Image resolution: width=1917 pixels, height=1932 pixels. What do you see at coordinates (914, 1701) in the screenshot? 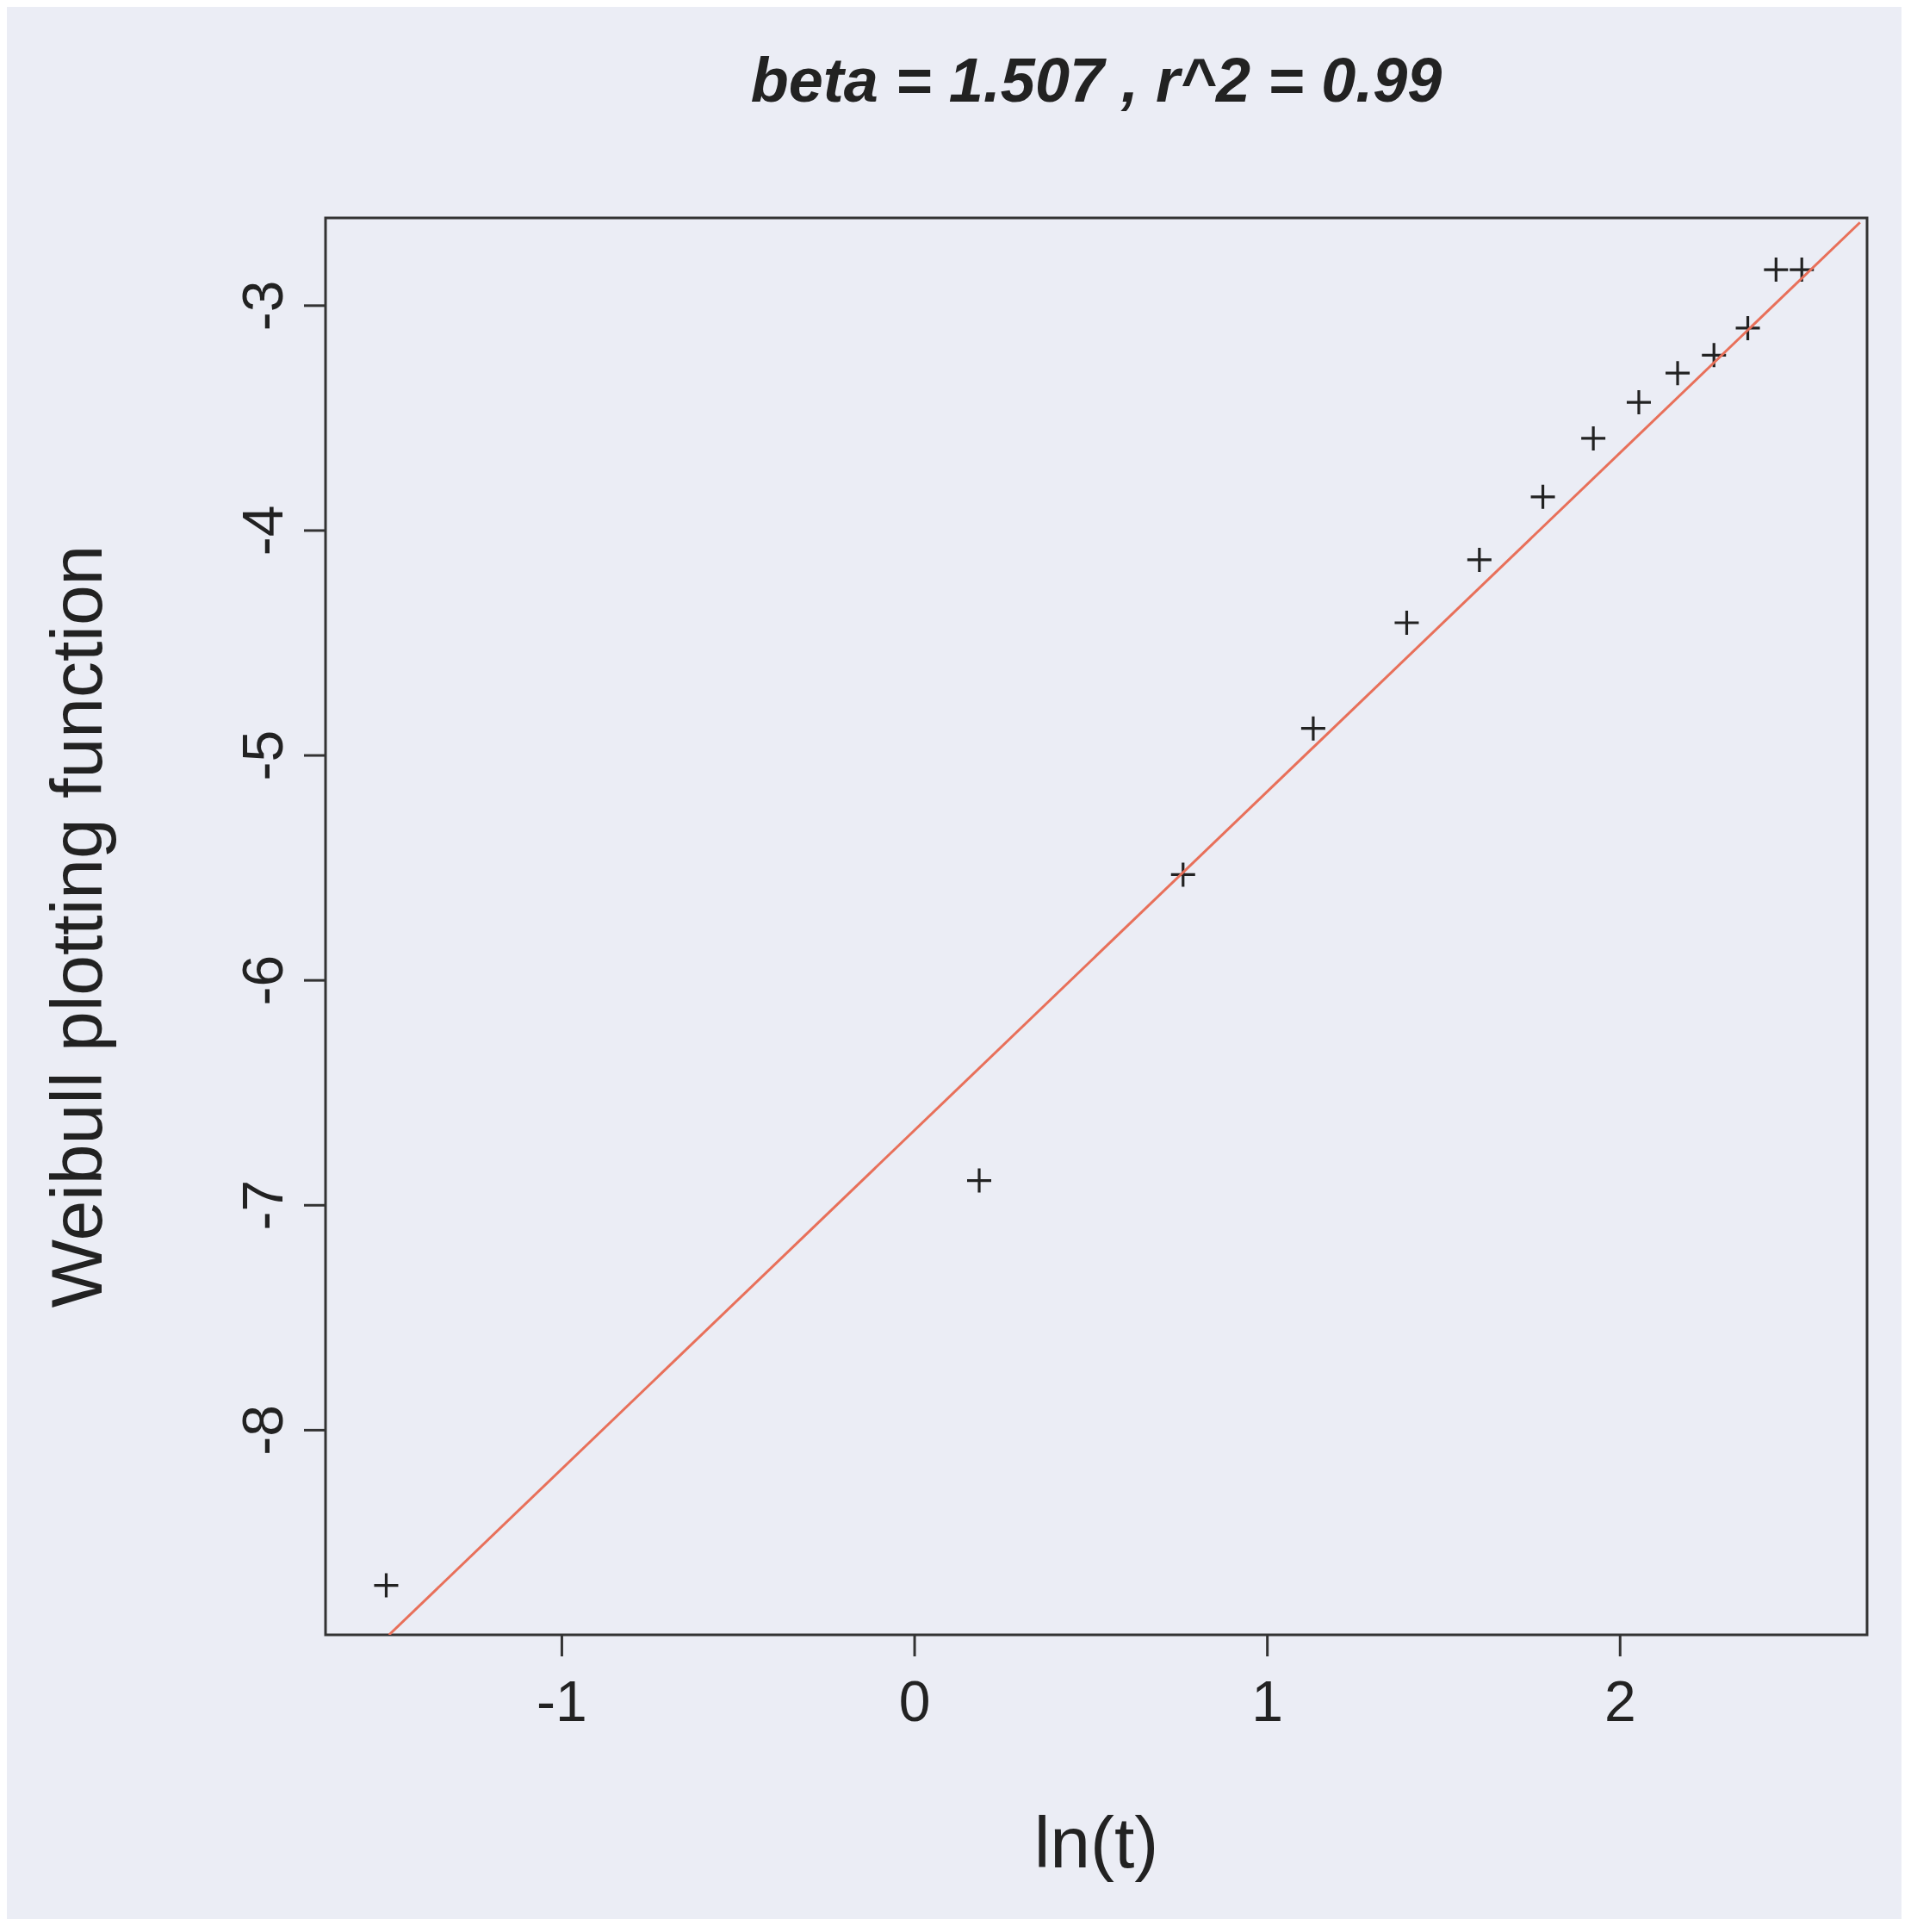
I see `x-tick-label: 0` at bounding box center [914, 1701].